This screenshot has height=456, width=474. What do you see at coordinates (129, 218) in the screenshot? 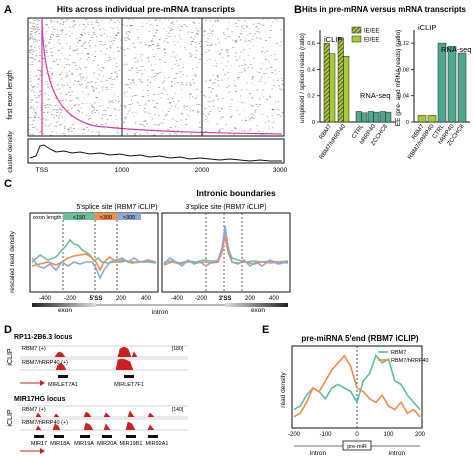
I see `bin-label-over300: >300` at bounding box center [129, 218].